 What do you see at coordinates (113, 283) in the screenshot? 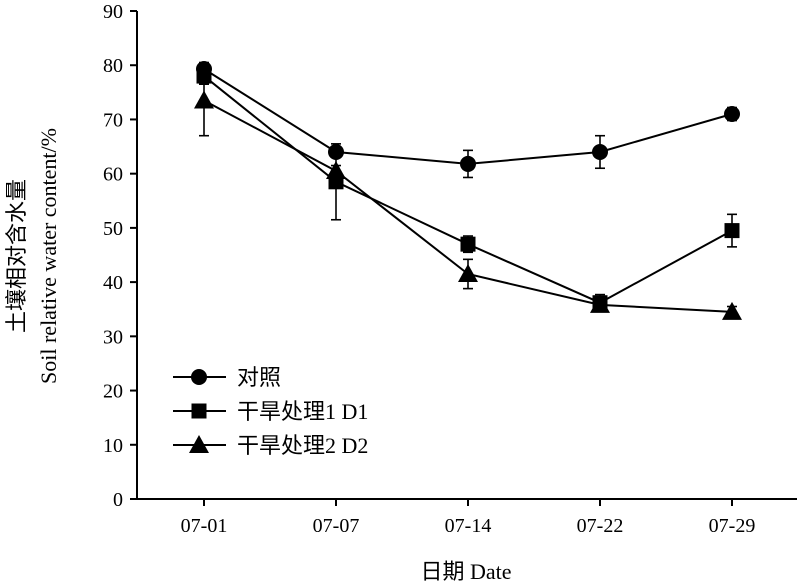
I see `y-tick-label: 40` at bounding box center [113, 283].